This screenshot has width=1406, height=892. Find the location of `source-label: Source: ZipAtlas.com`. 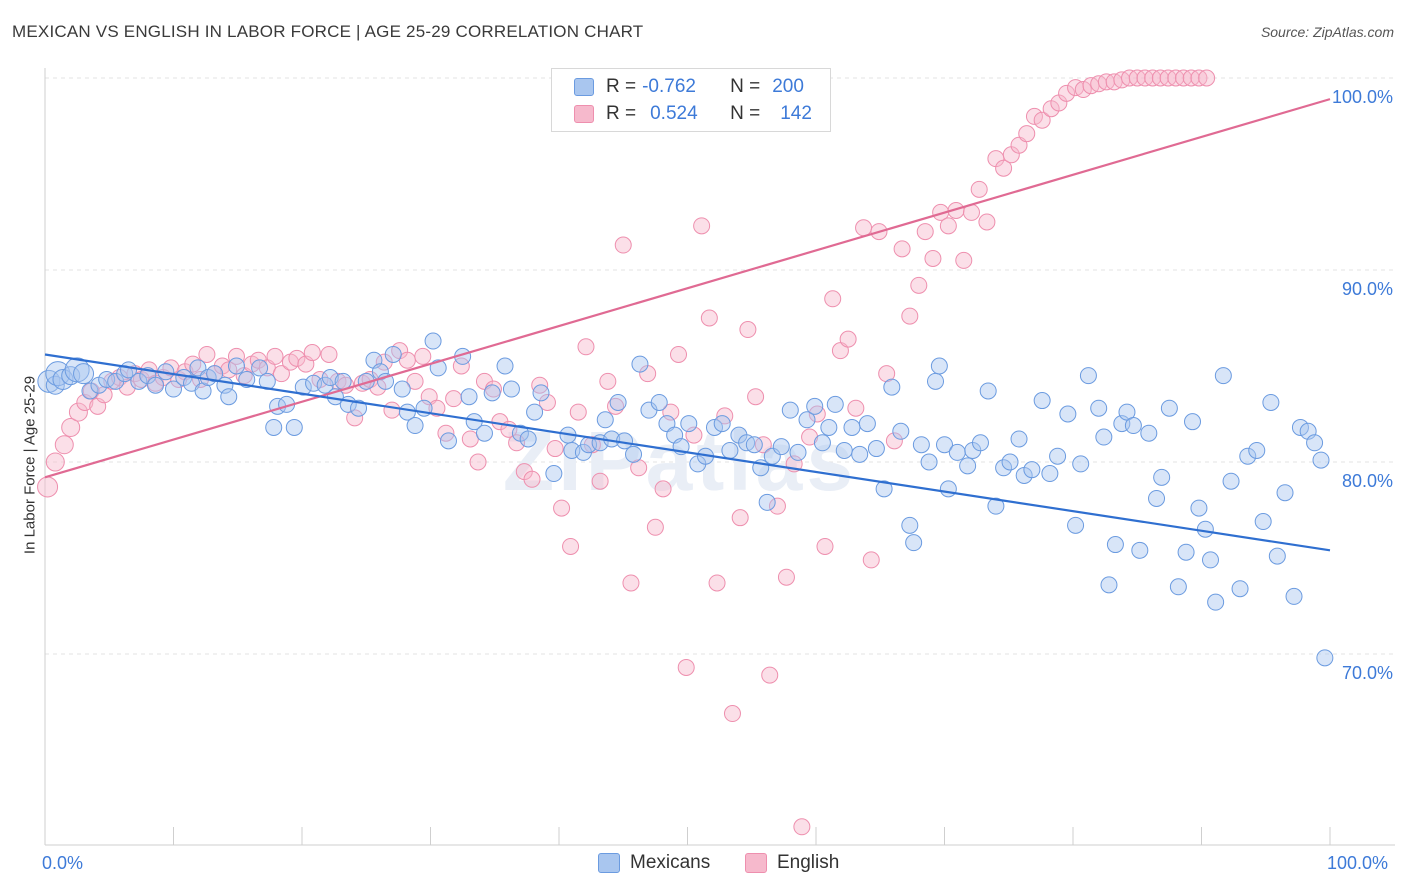

source-label: Source: ZipAtlas.com is located at coordinates (1327, 32).